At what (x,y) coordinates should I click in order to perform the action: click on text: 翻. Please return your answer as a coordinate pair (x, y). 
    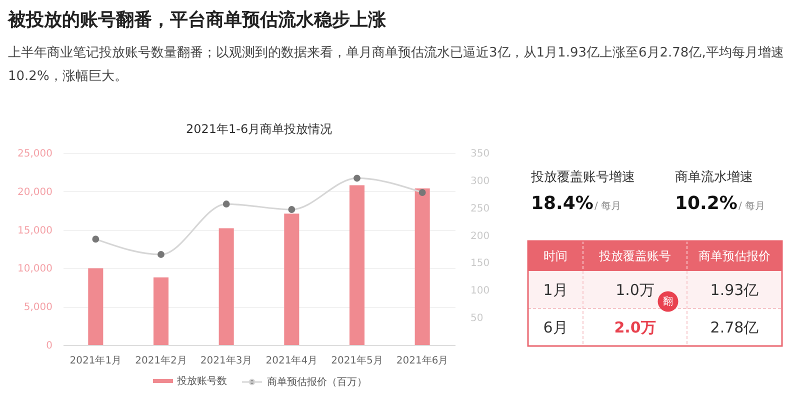
    Looking at the image, I should click on (668, 302).